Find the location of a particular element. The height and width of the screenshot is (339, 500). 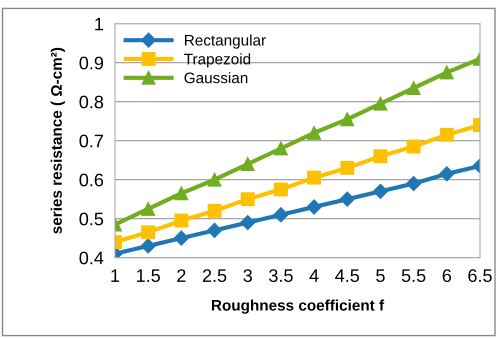

legend-label: Trapezoid is located at coordinates (217, 60).